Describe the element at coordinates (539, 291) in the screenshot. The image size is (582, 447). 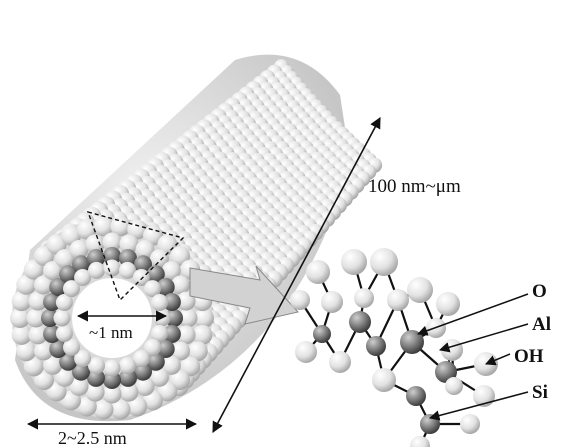
I see `atom-label-o: O` at that location.